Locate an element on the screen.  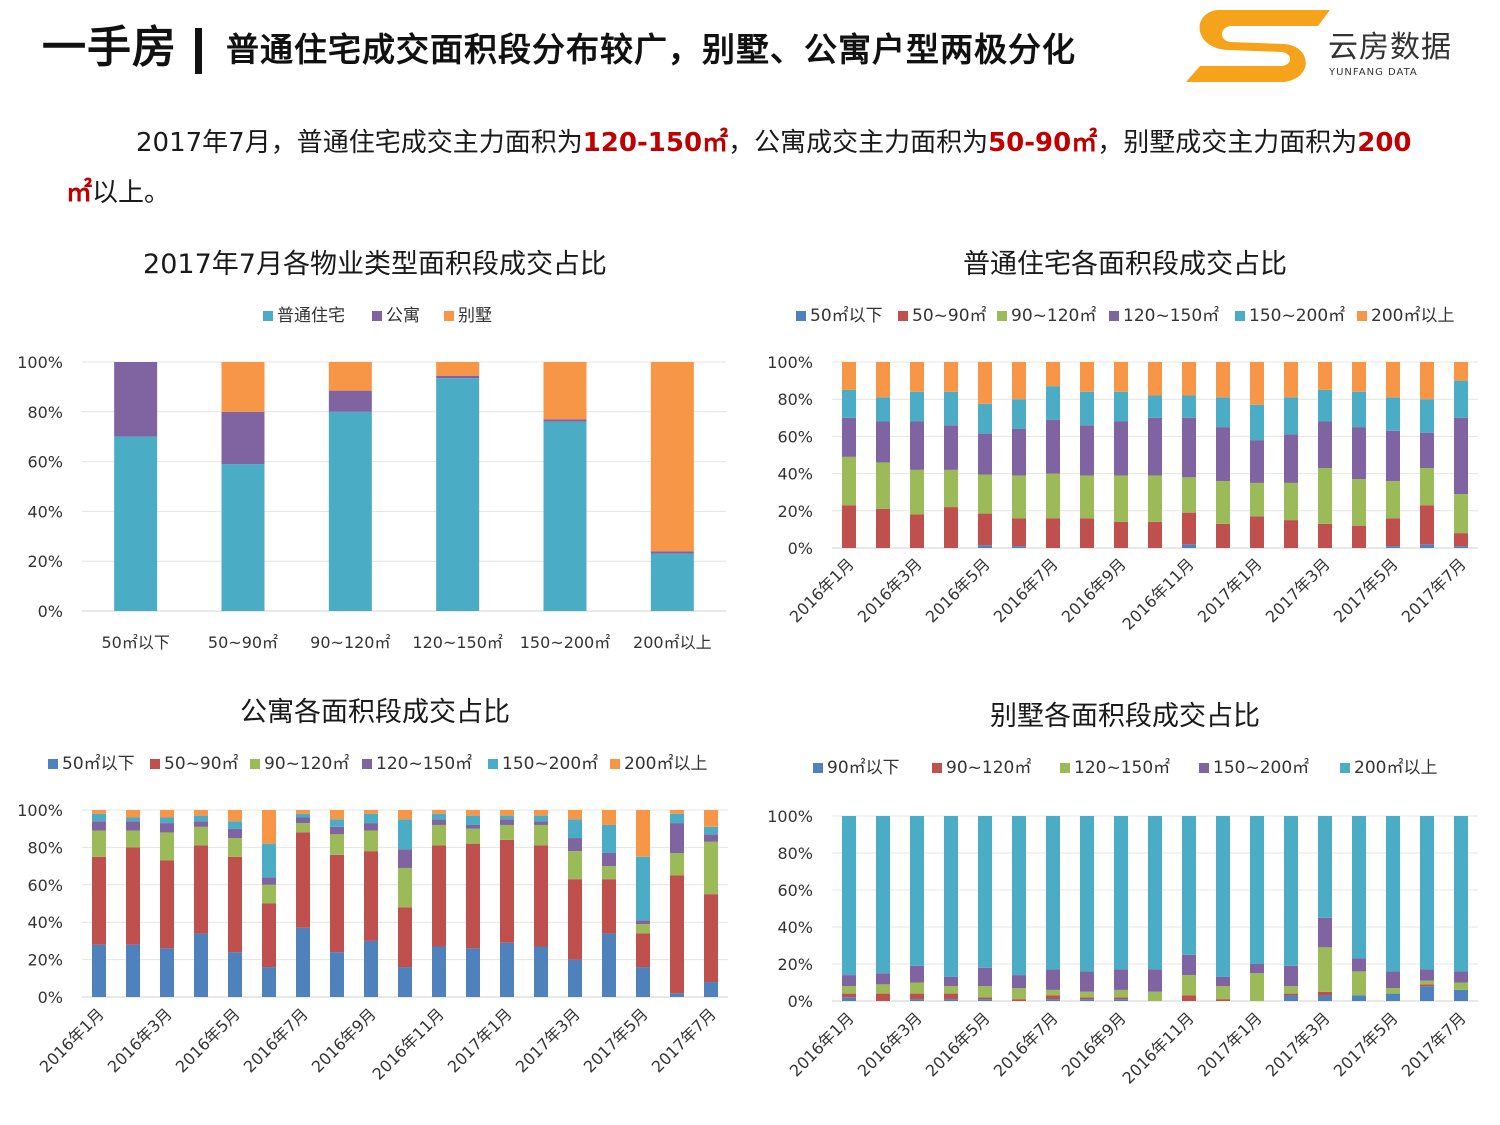
chart-title: 2017年7月各物业类型面积段成交占比 is located at coordinates (375, 264).